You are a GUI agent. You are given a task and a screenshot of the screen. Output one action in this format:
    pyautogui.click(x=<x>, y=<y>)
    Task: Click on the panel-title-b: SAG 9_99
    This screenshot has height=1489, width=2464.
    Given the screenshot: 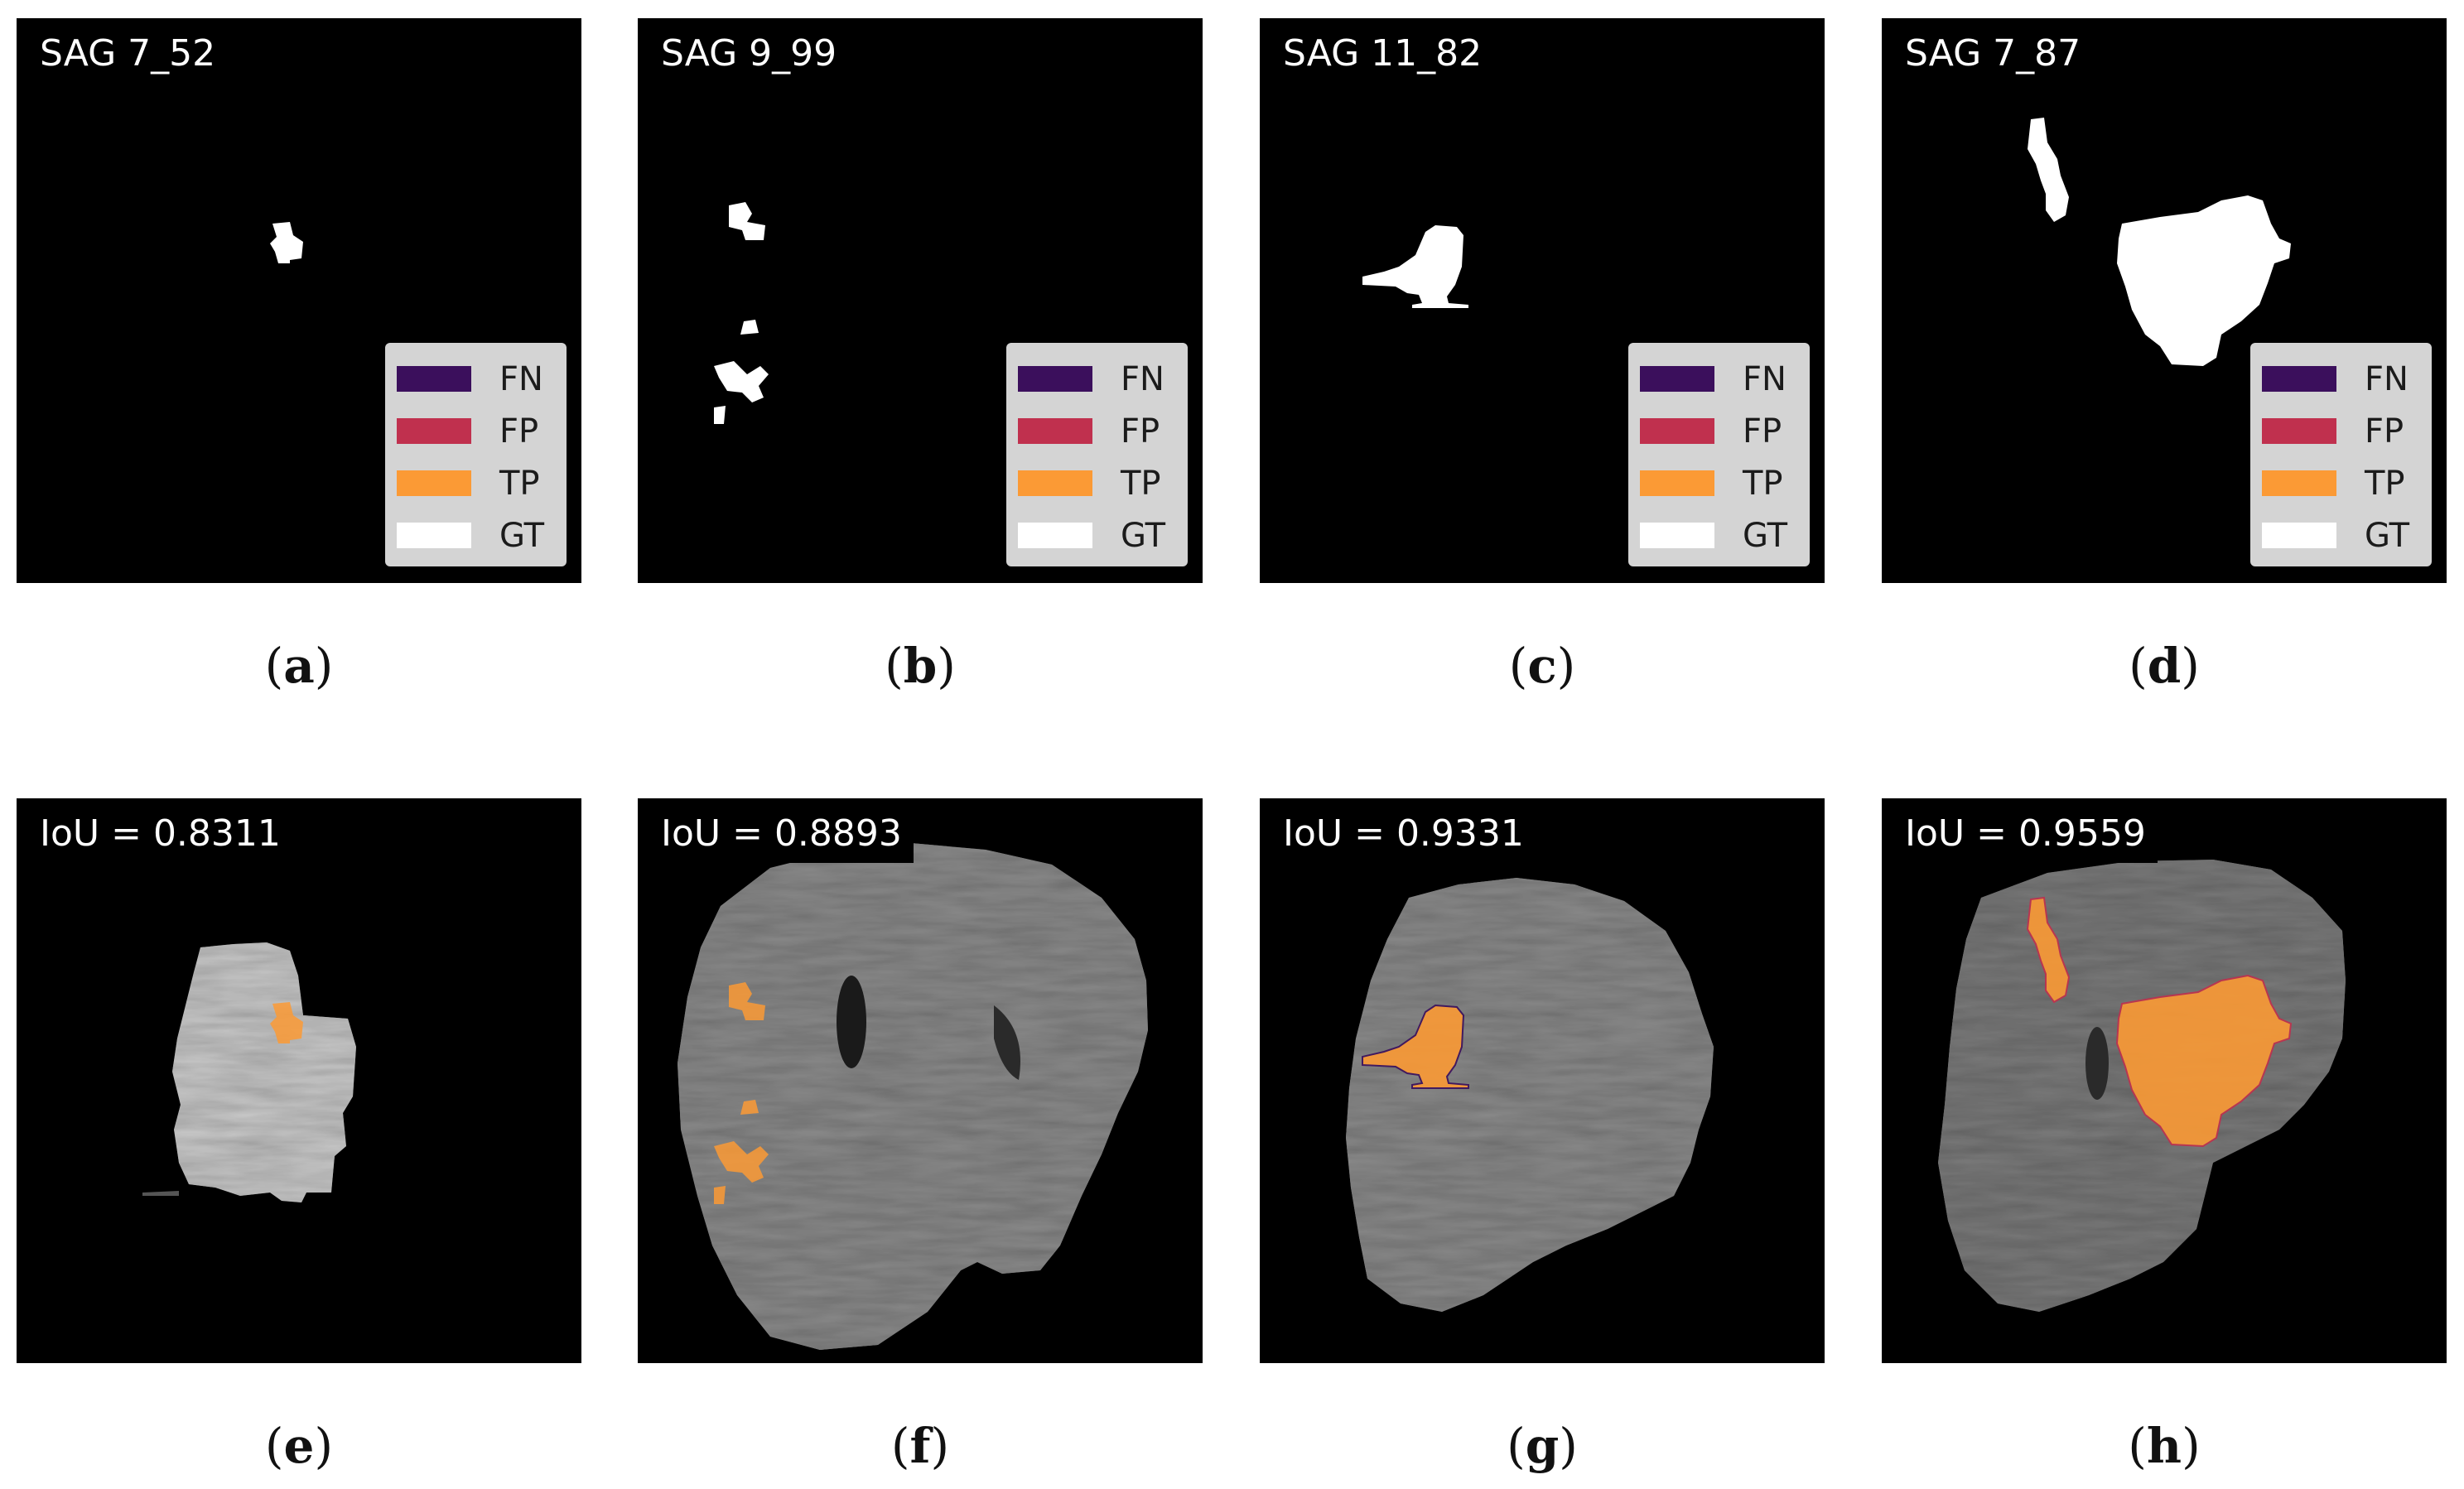 What is the action you would take?
    pyautogui.click(x=755, y=55)
    